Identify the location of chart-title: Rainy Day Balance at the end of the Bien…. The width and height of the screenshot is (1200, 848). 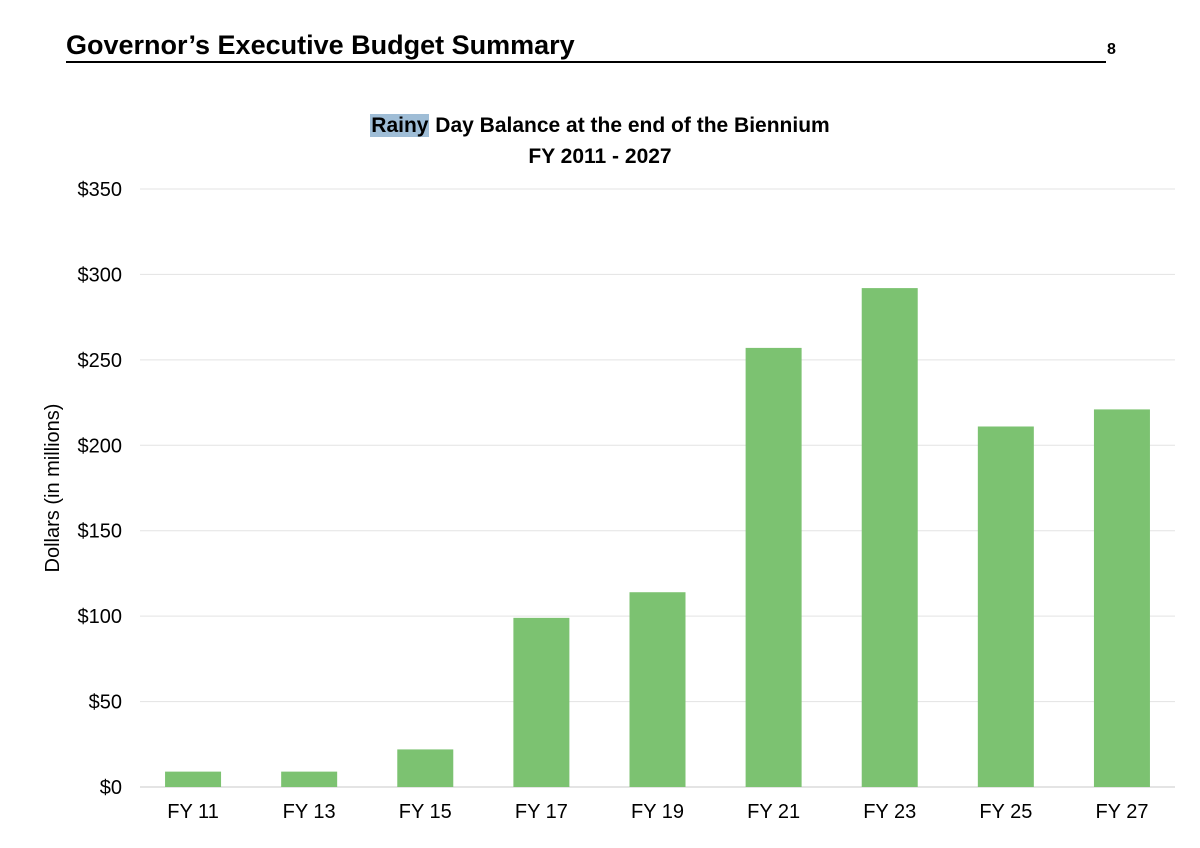
(600, 126).